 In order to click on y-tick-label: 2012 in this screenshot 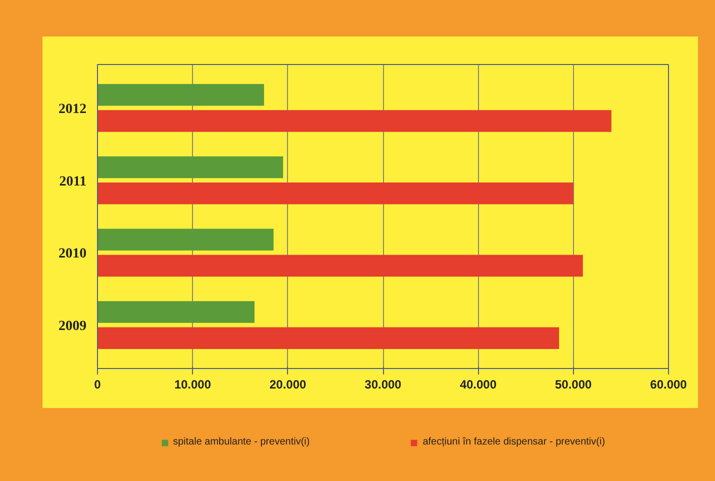, I will do `click(72, 109)`.